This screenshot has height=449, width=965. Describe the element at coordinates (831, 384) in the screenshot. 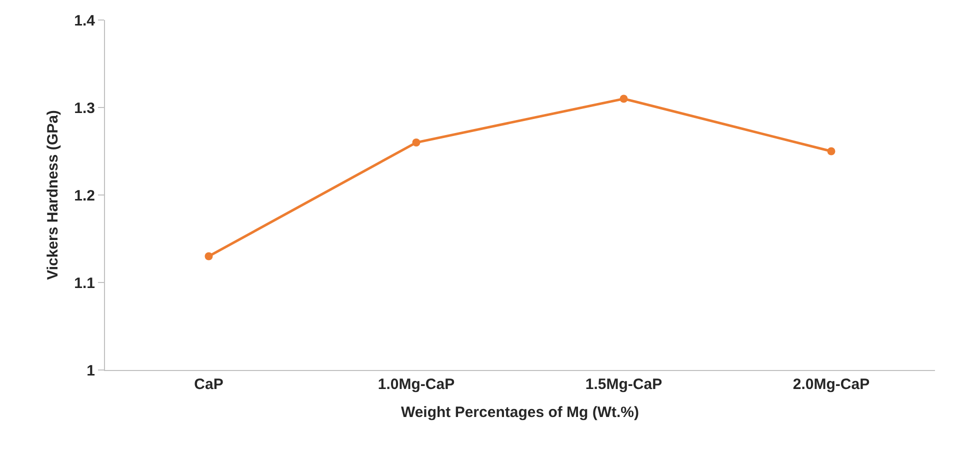

I see `x-tick-label: 2.0Mg-CaP` at that location.